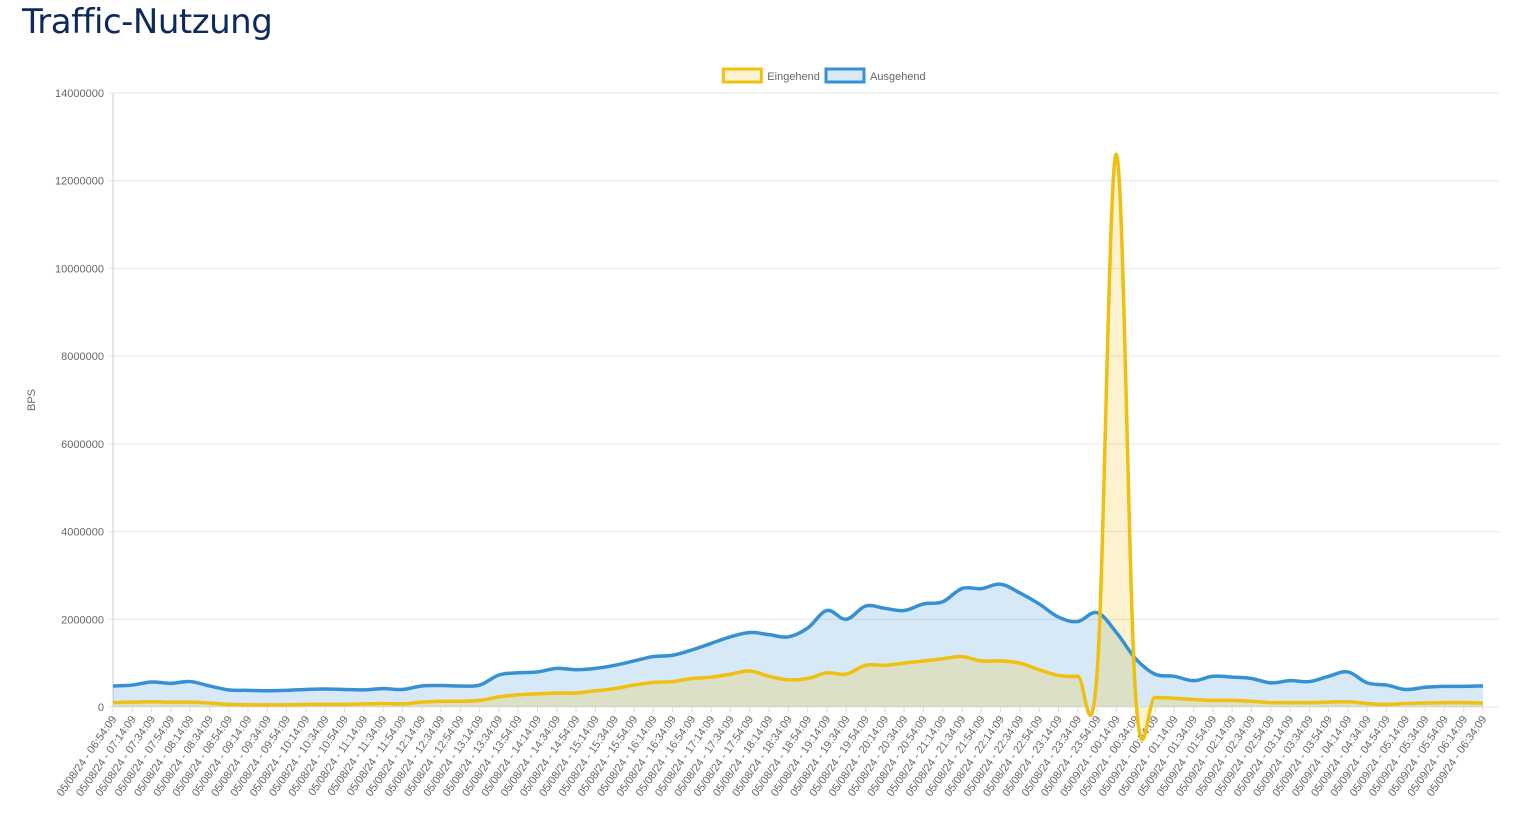 The image size is (1519, 816). Describe the element at coordinates (82, 620) in the screenshot. I see `y-tick-label: 2000000` at that location.